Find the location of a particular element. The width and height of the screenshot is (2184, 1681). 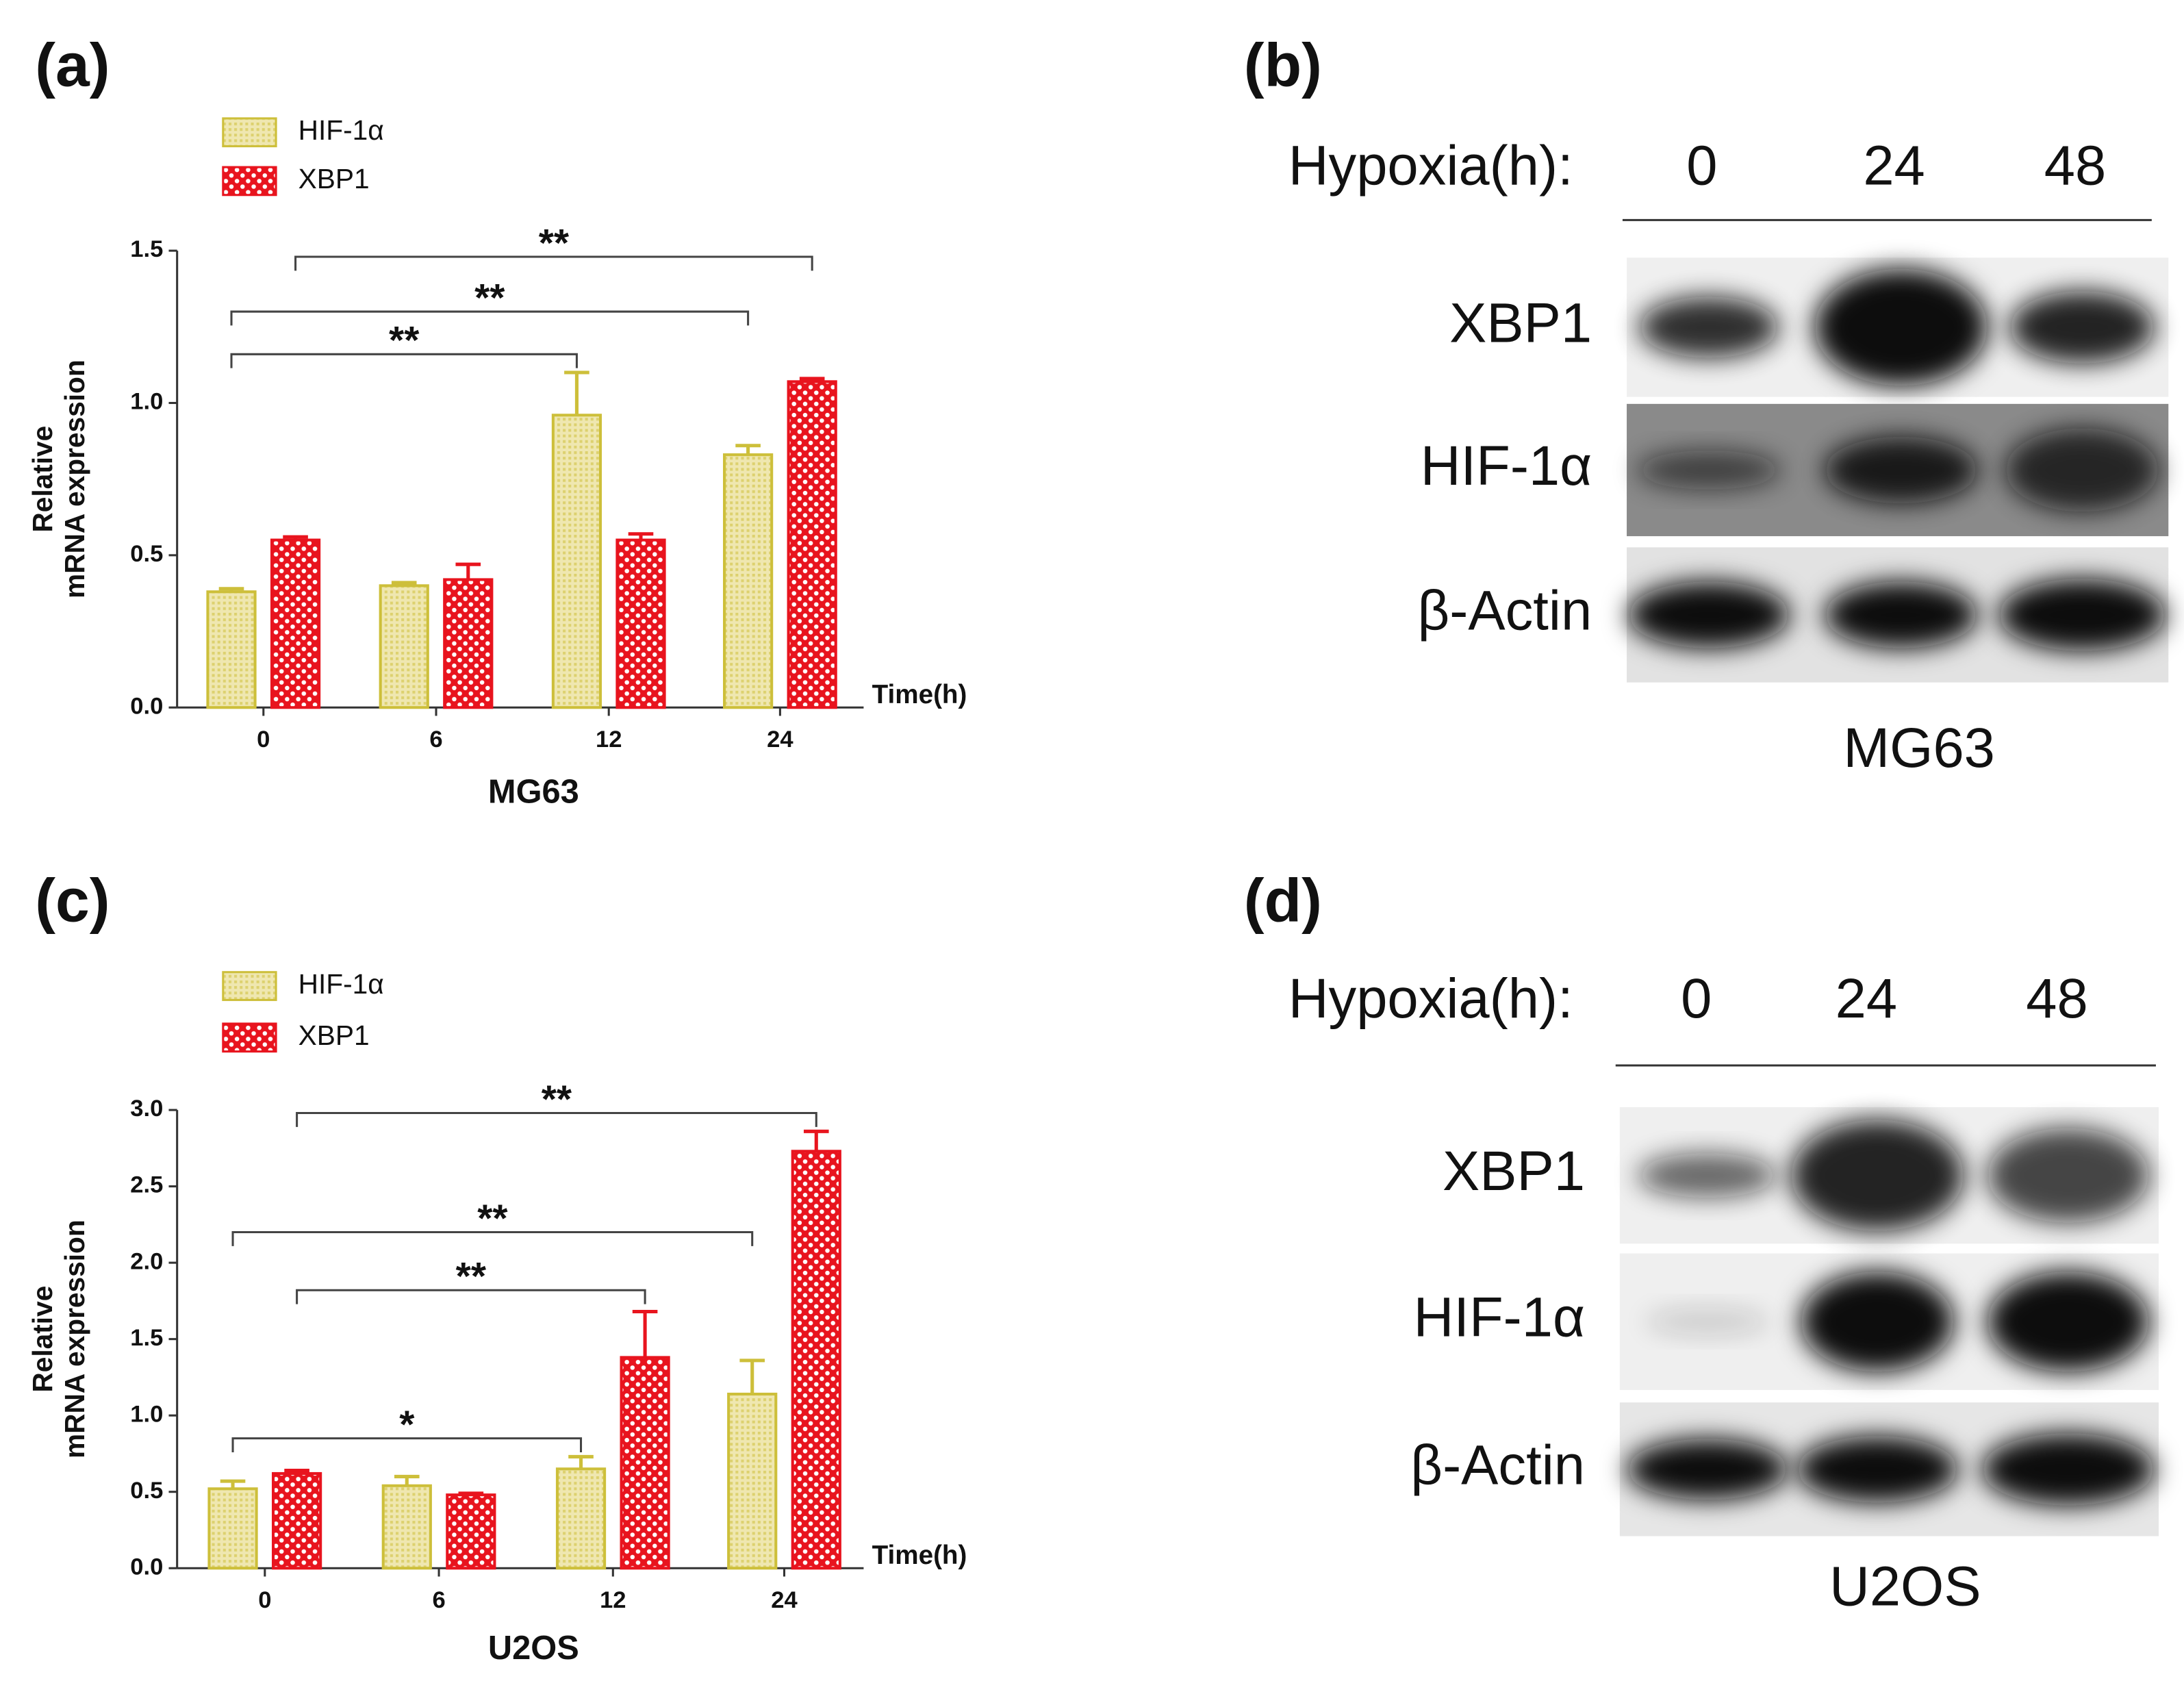

cell-line: MG63 is located at coordinates (1919, 748).